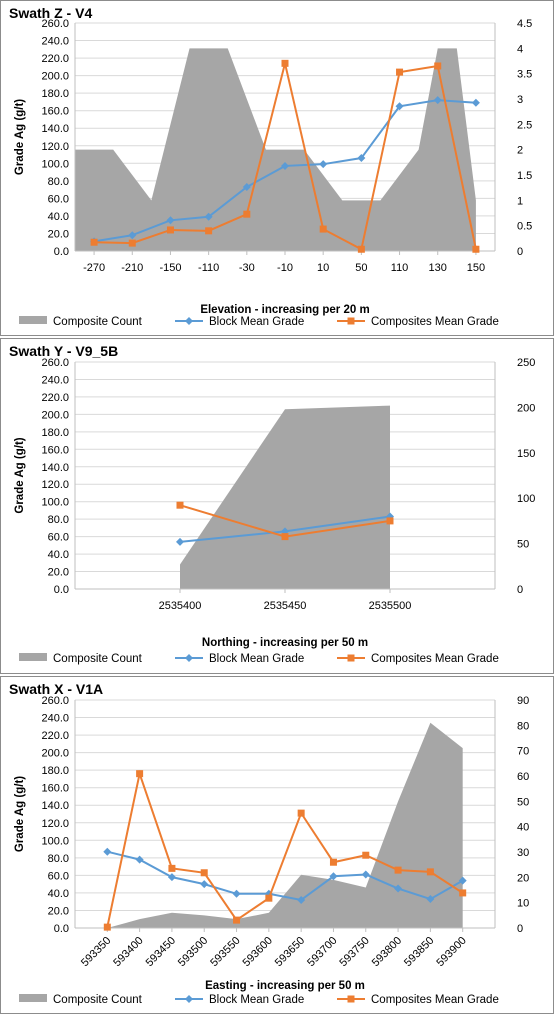 The image size is (554, 1014). Describe the element at coordinates (520, 100) in the screenshot. I see `y2-tick-label: 3` at that location.